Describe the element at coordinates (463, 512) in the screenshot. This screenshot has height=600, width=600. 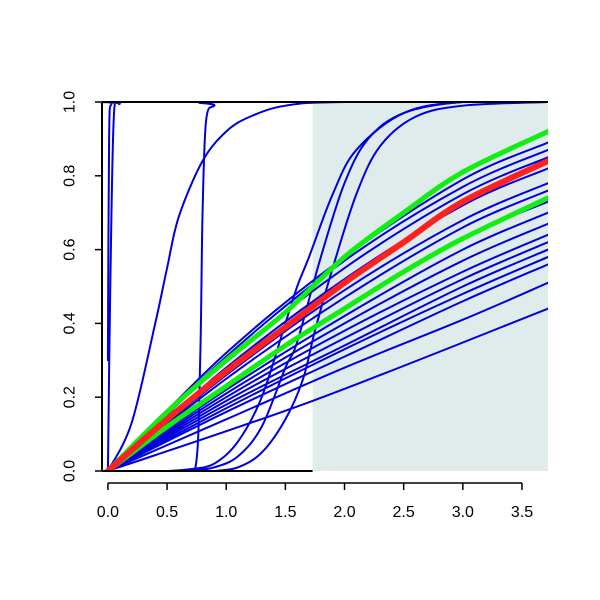
I see `x-tick-label: 3.0` at that location.